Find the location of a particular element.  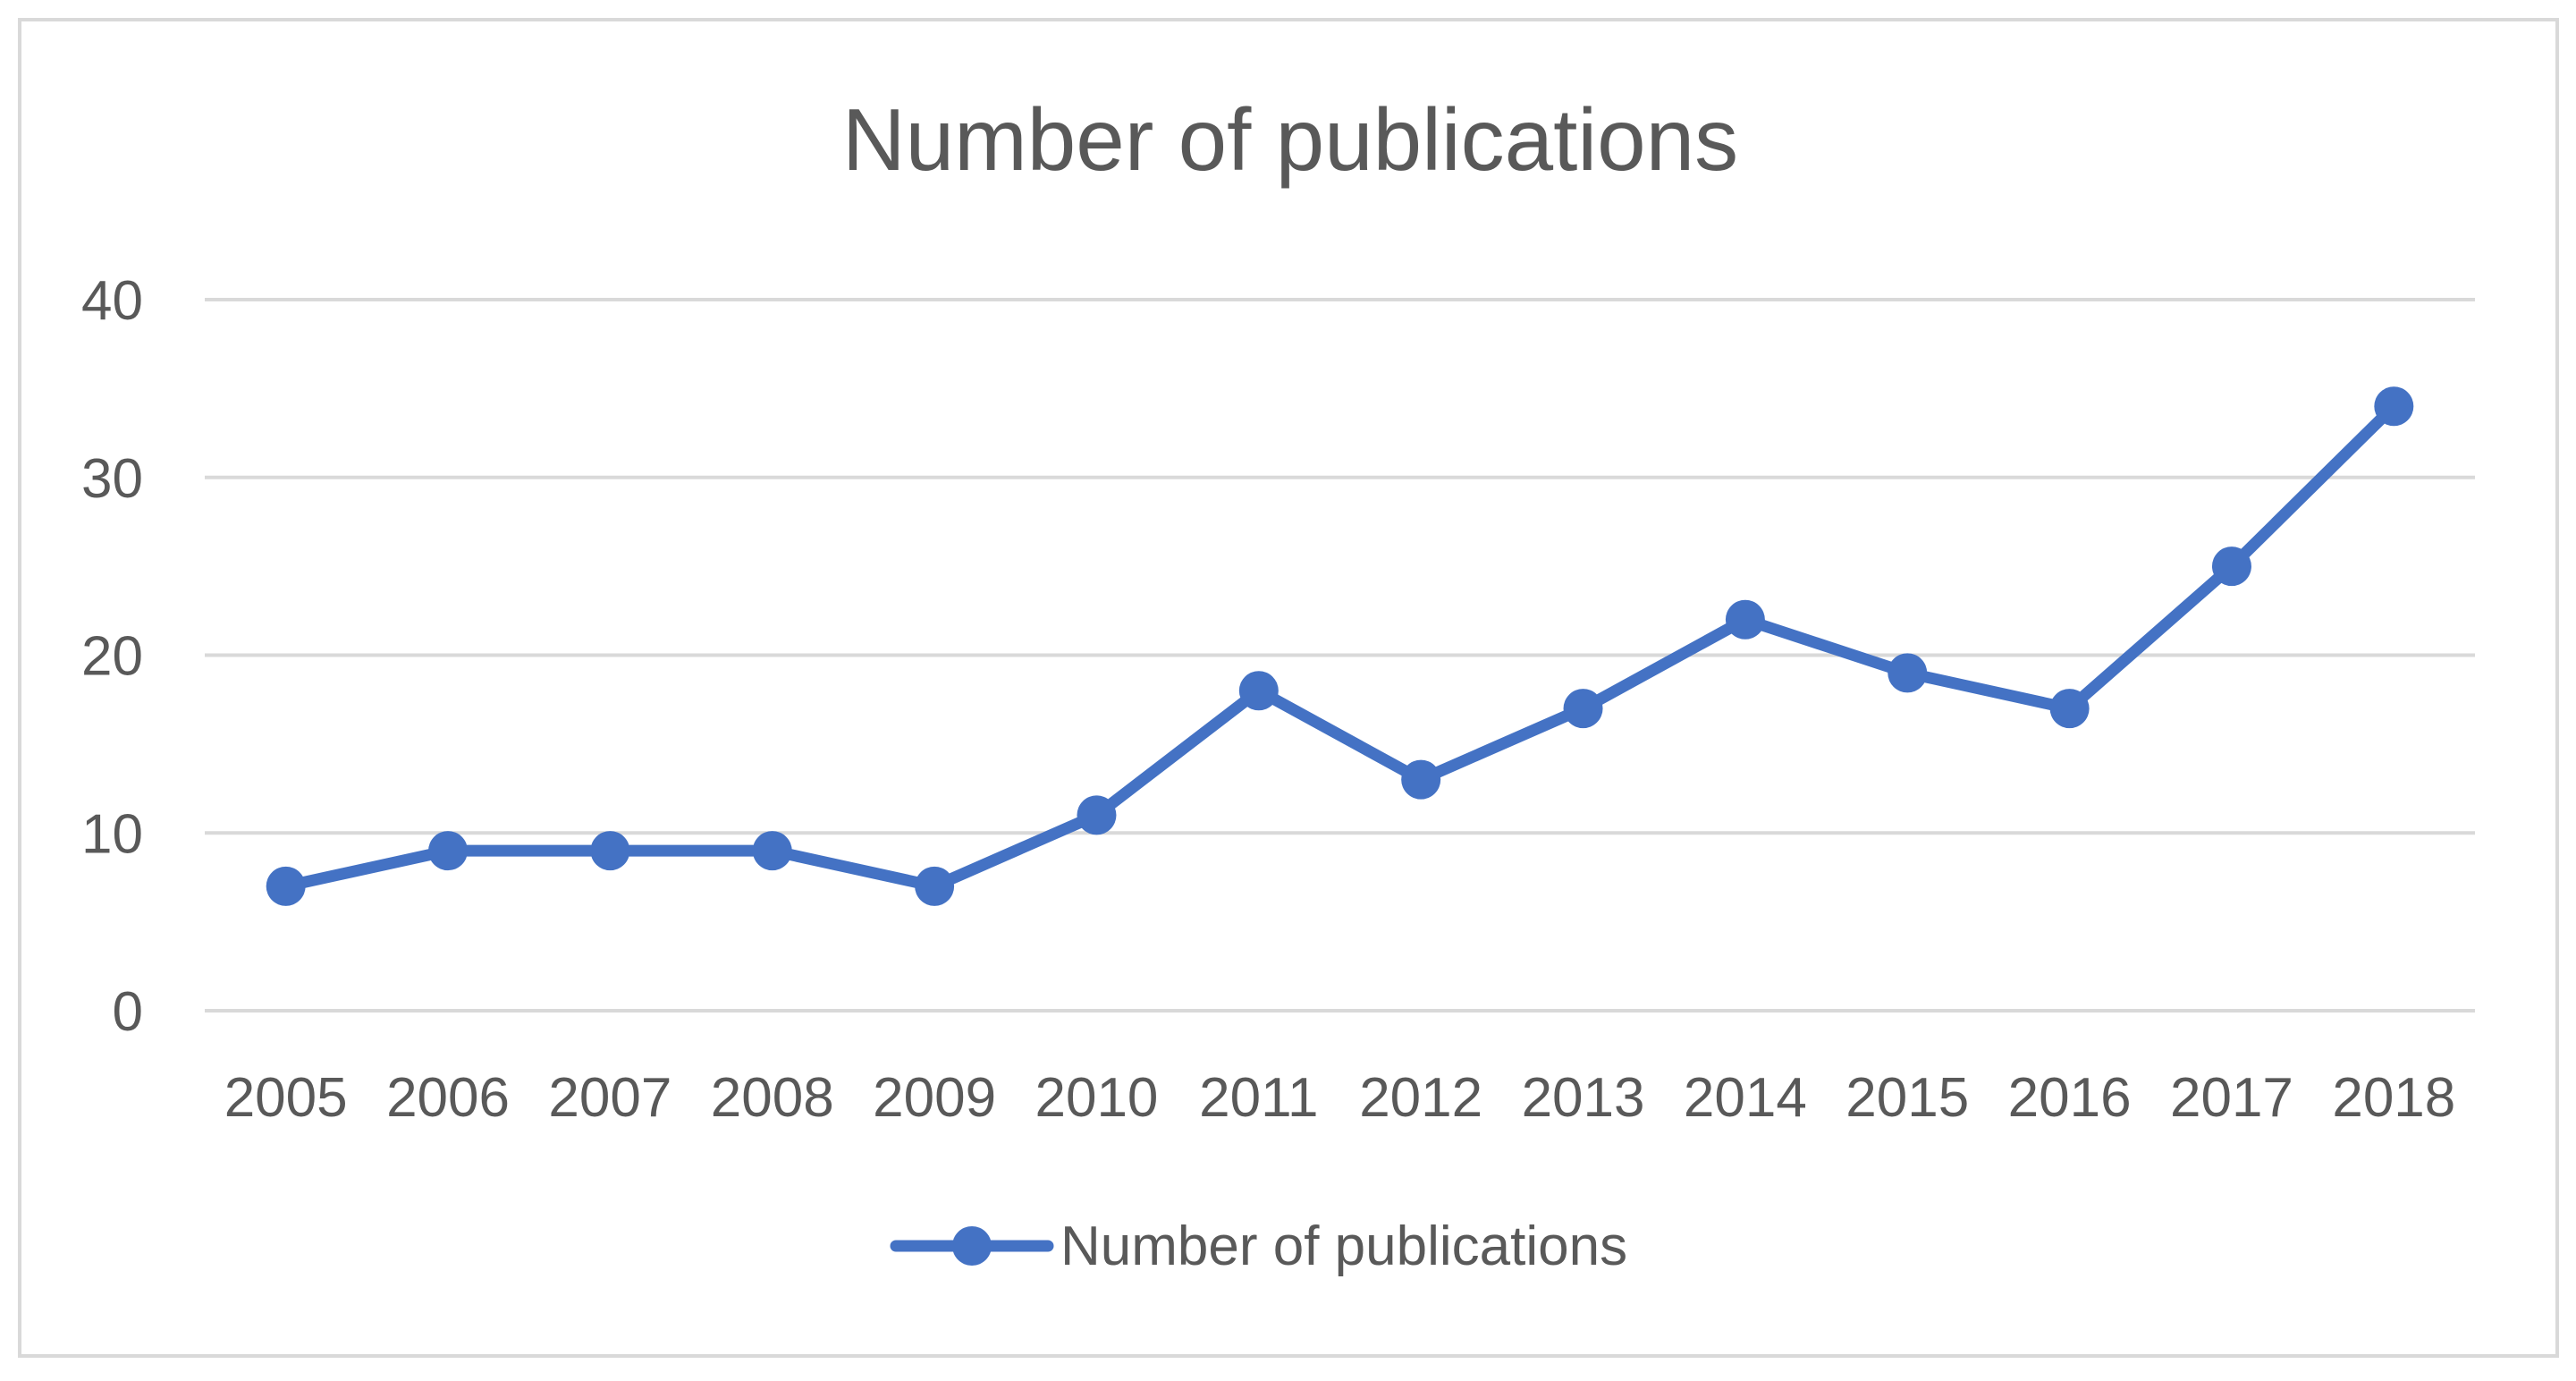

y-tick-label: 20 is located at coordinates (112, 657).